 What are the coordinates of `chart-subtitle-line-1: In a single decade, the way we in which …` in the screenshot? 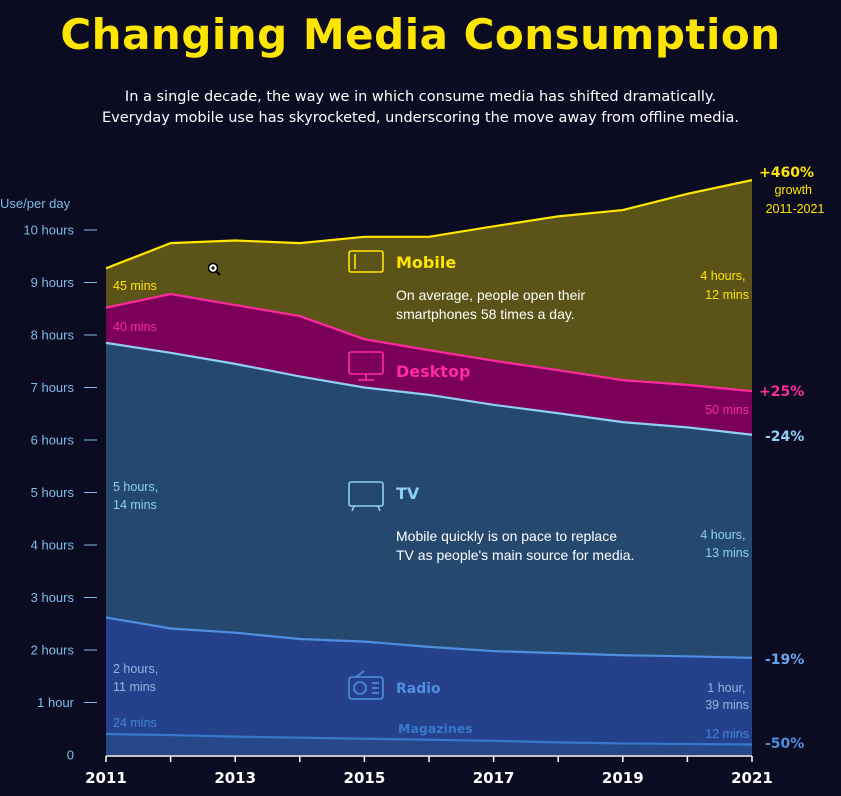 It's located at (420, 97).